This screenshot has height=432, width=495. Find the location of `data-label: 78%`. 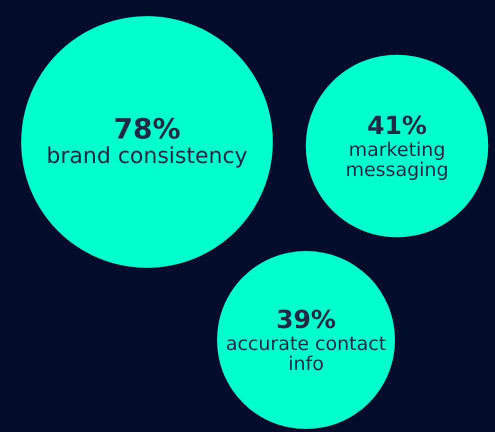

data-label: 78% is located at coordinates (147, 129).